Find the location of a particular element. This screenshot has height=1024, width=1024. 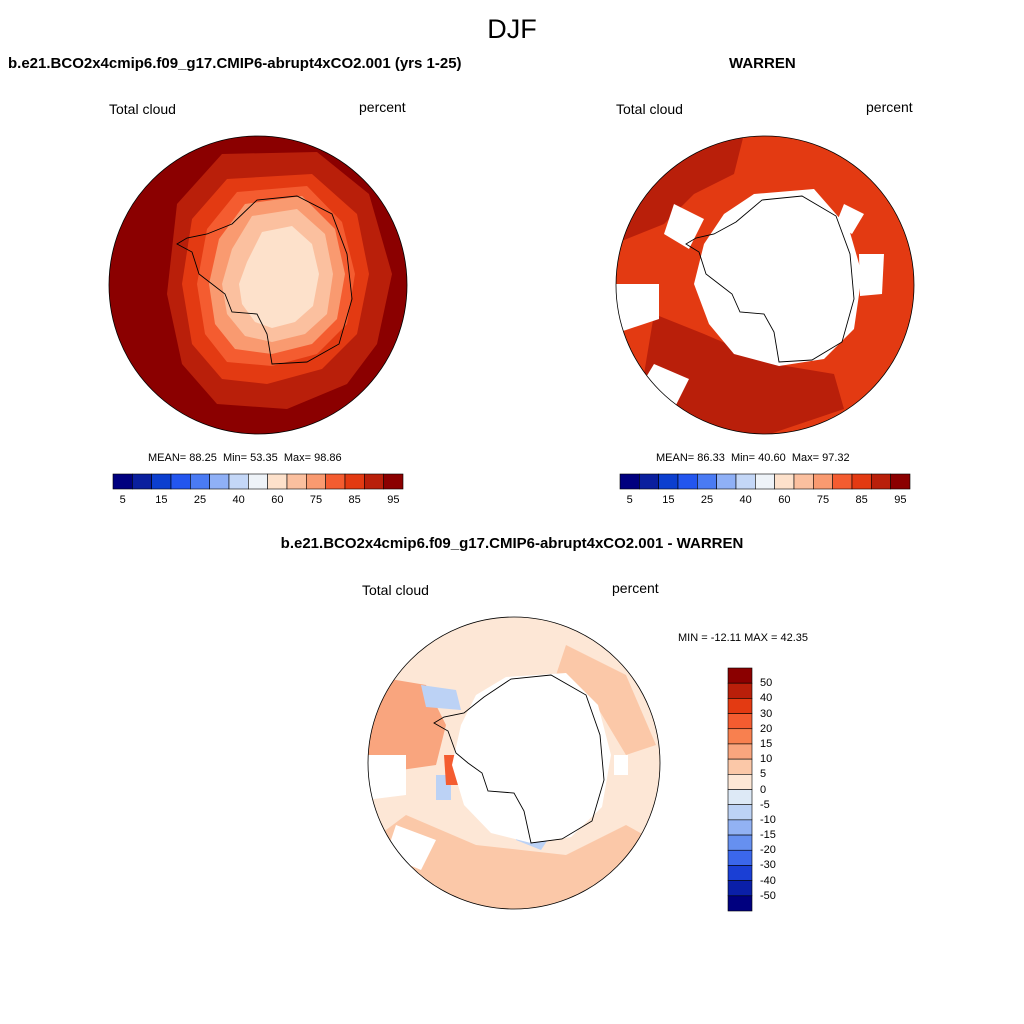

panel-2-title: WARREN is located at coordinates (762, 63).